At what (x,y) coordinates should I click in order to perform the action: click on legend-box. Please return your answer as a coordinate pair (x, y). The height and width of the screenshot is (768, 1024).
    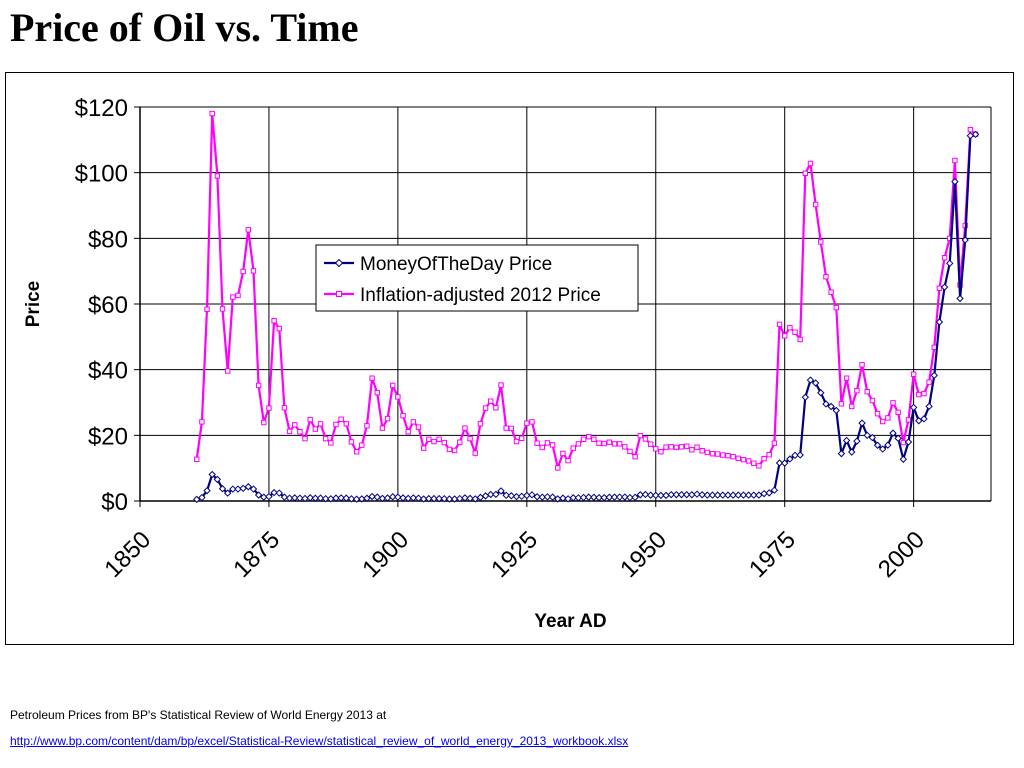
    Looking at the image, I should click on (477, 278).